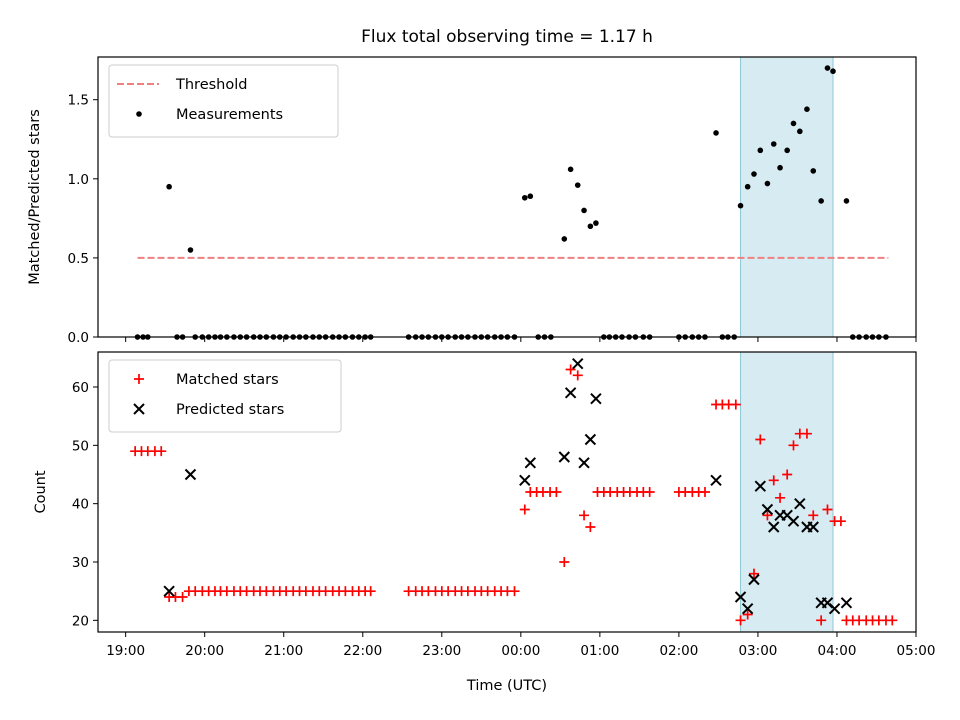  What do you see at coordinates (80, 388) in the screenshot?
I see `y-tick-label: 60` at bounding box center [80, 388].